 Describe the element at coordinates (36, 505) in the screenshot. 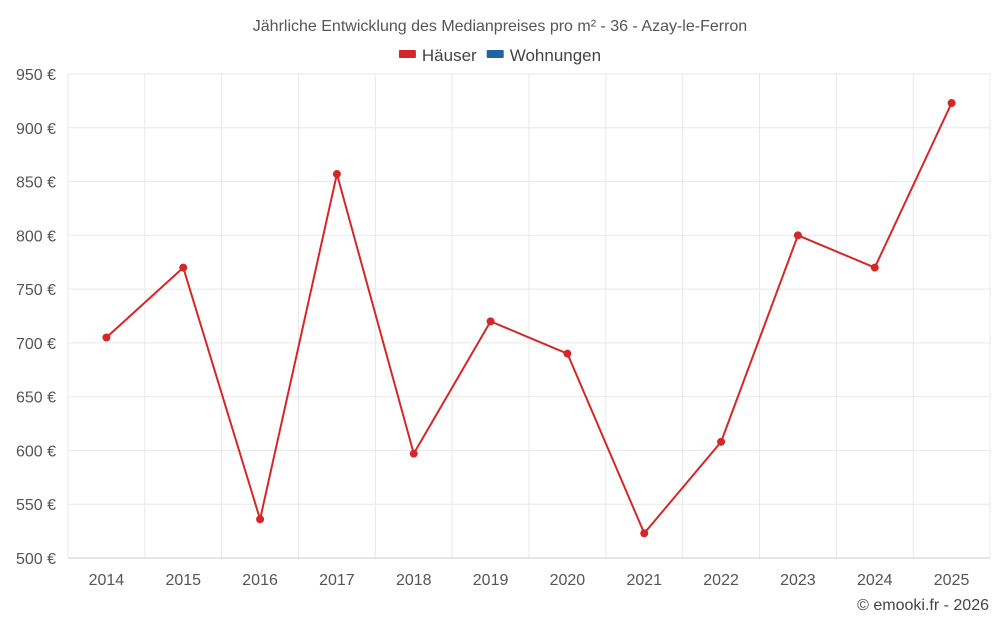

I see `y-tick-label: 550 €` at that location.